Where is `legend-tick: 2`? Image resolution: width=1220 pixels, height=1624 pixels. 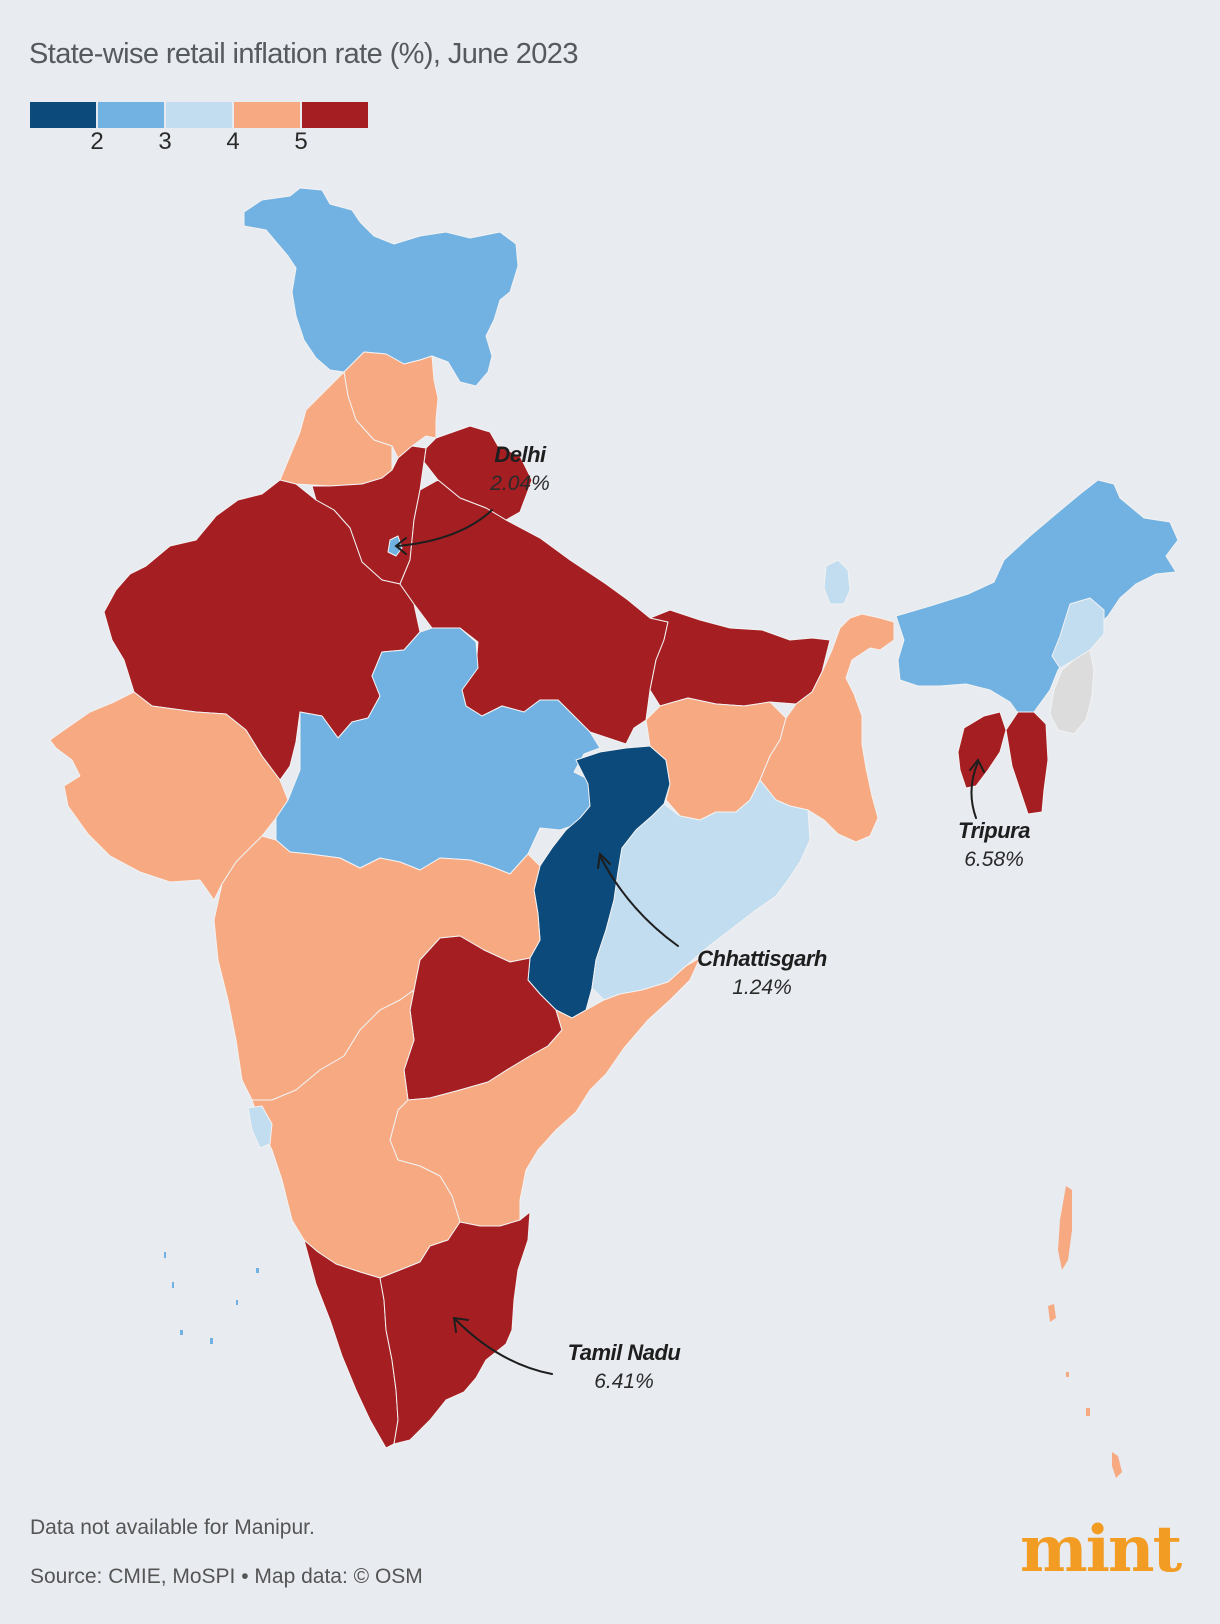 legend-tick: 2 is located at coordinates (97, 141).